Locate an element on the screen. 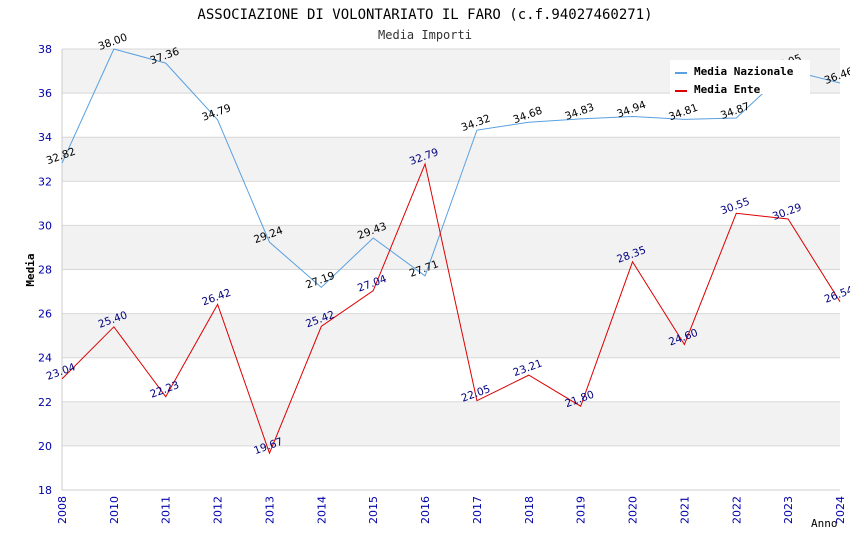 The width and height of the screenshot is (850, 550). y-tick-label: 28 is located at coordinates (45, 270).